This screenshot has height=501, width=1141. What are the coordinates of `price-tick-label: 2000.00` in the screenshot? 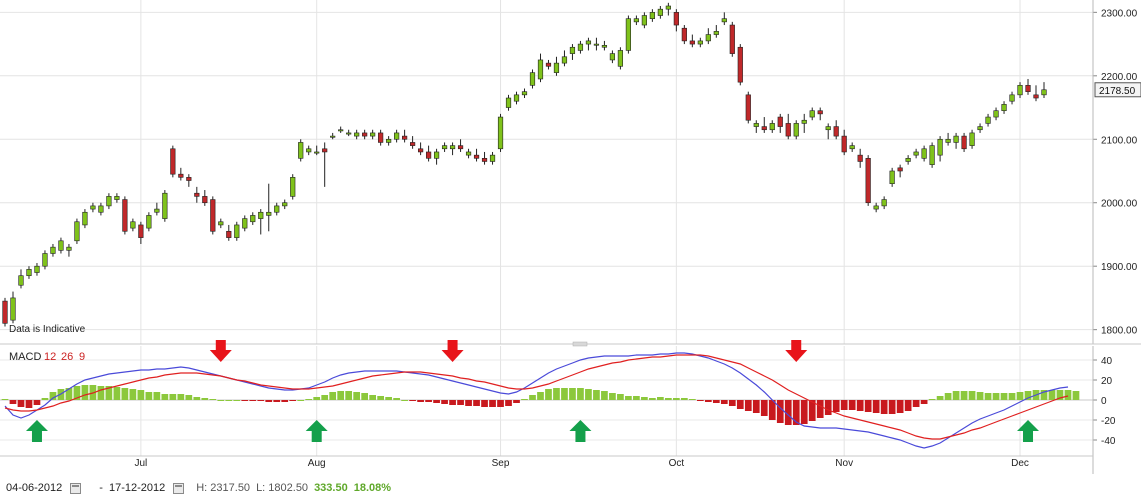 It's located at (1119, 204).